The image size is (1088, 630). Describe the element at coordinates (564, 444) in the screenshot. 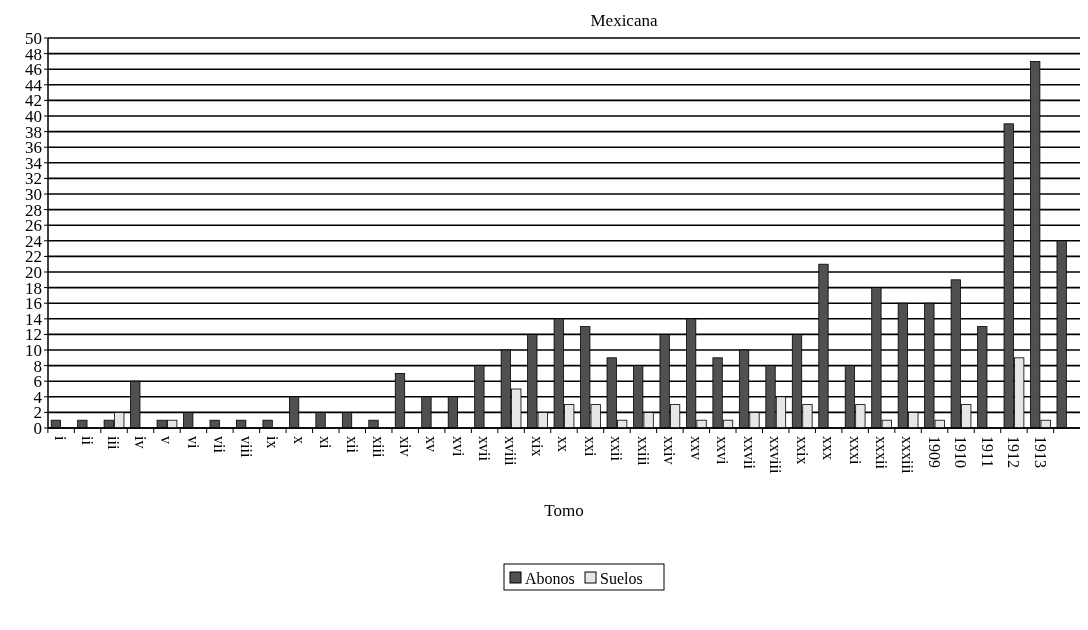

I see `x-tick-label: xx` at that location.